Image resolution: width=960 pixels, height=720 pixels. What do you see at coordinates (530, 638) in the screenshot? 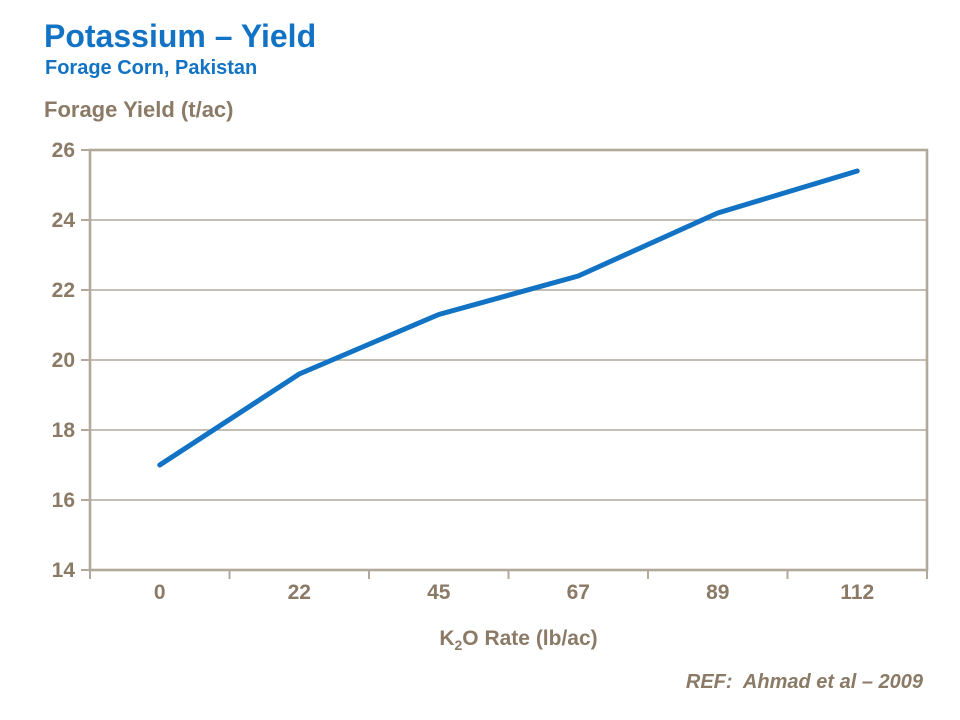
I see `x-axis-title-rest: O Rate (lb/ac)` at bounding box center [530, 638].